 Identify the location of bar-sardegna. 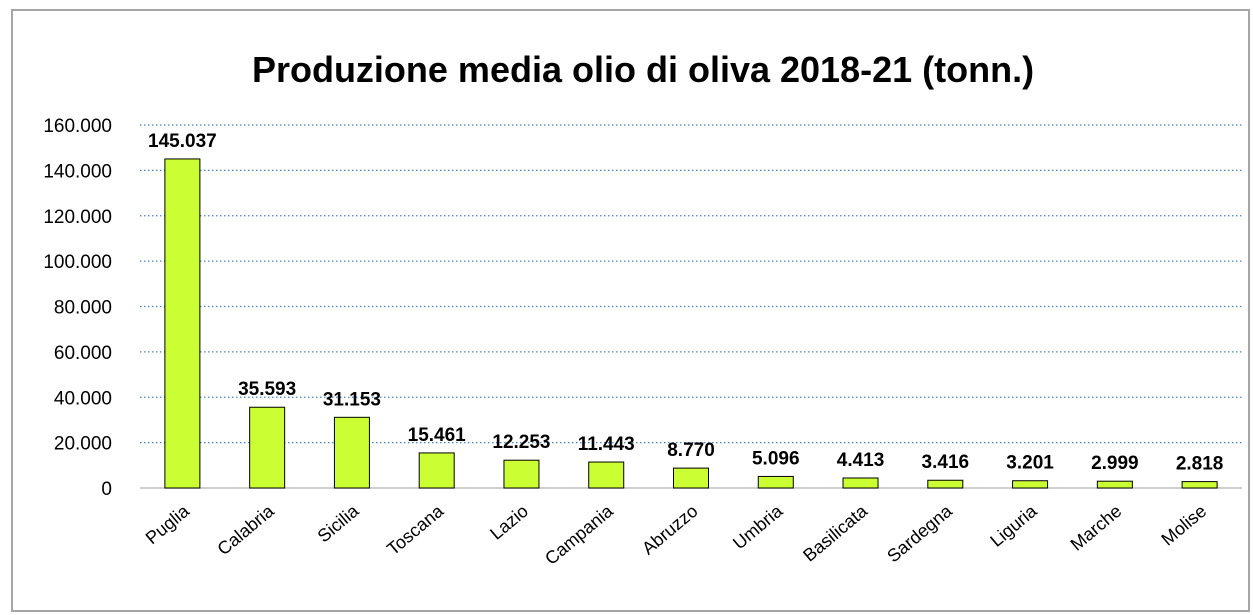
(945, 484).